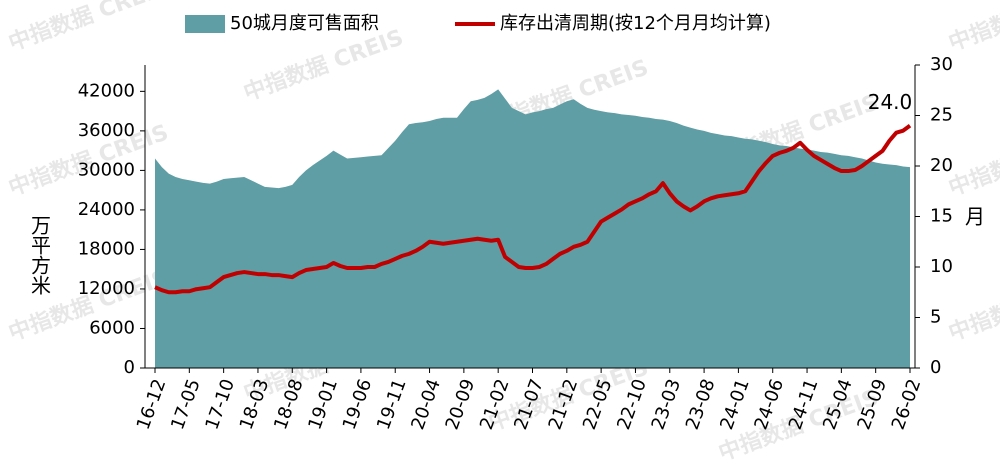 This screenshot has width=1000, height=470. Describe the element at coordinates (106, 169) in the screenshot. I see `y-tick-label: 30000` at that location.